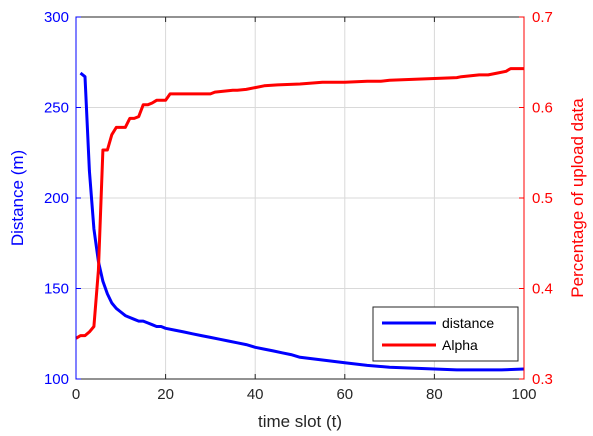 Image resolution: width=593 pixels, height=436 pixels. Describe the element at coordinates (542, 198) in the screenshot. I see `y-right-tick-label: 0.5` at that location.